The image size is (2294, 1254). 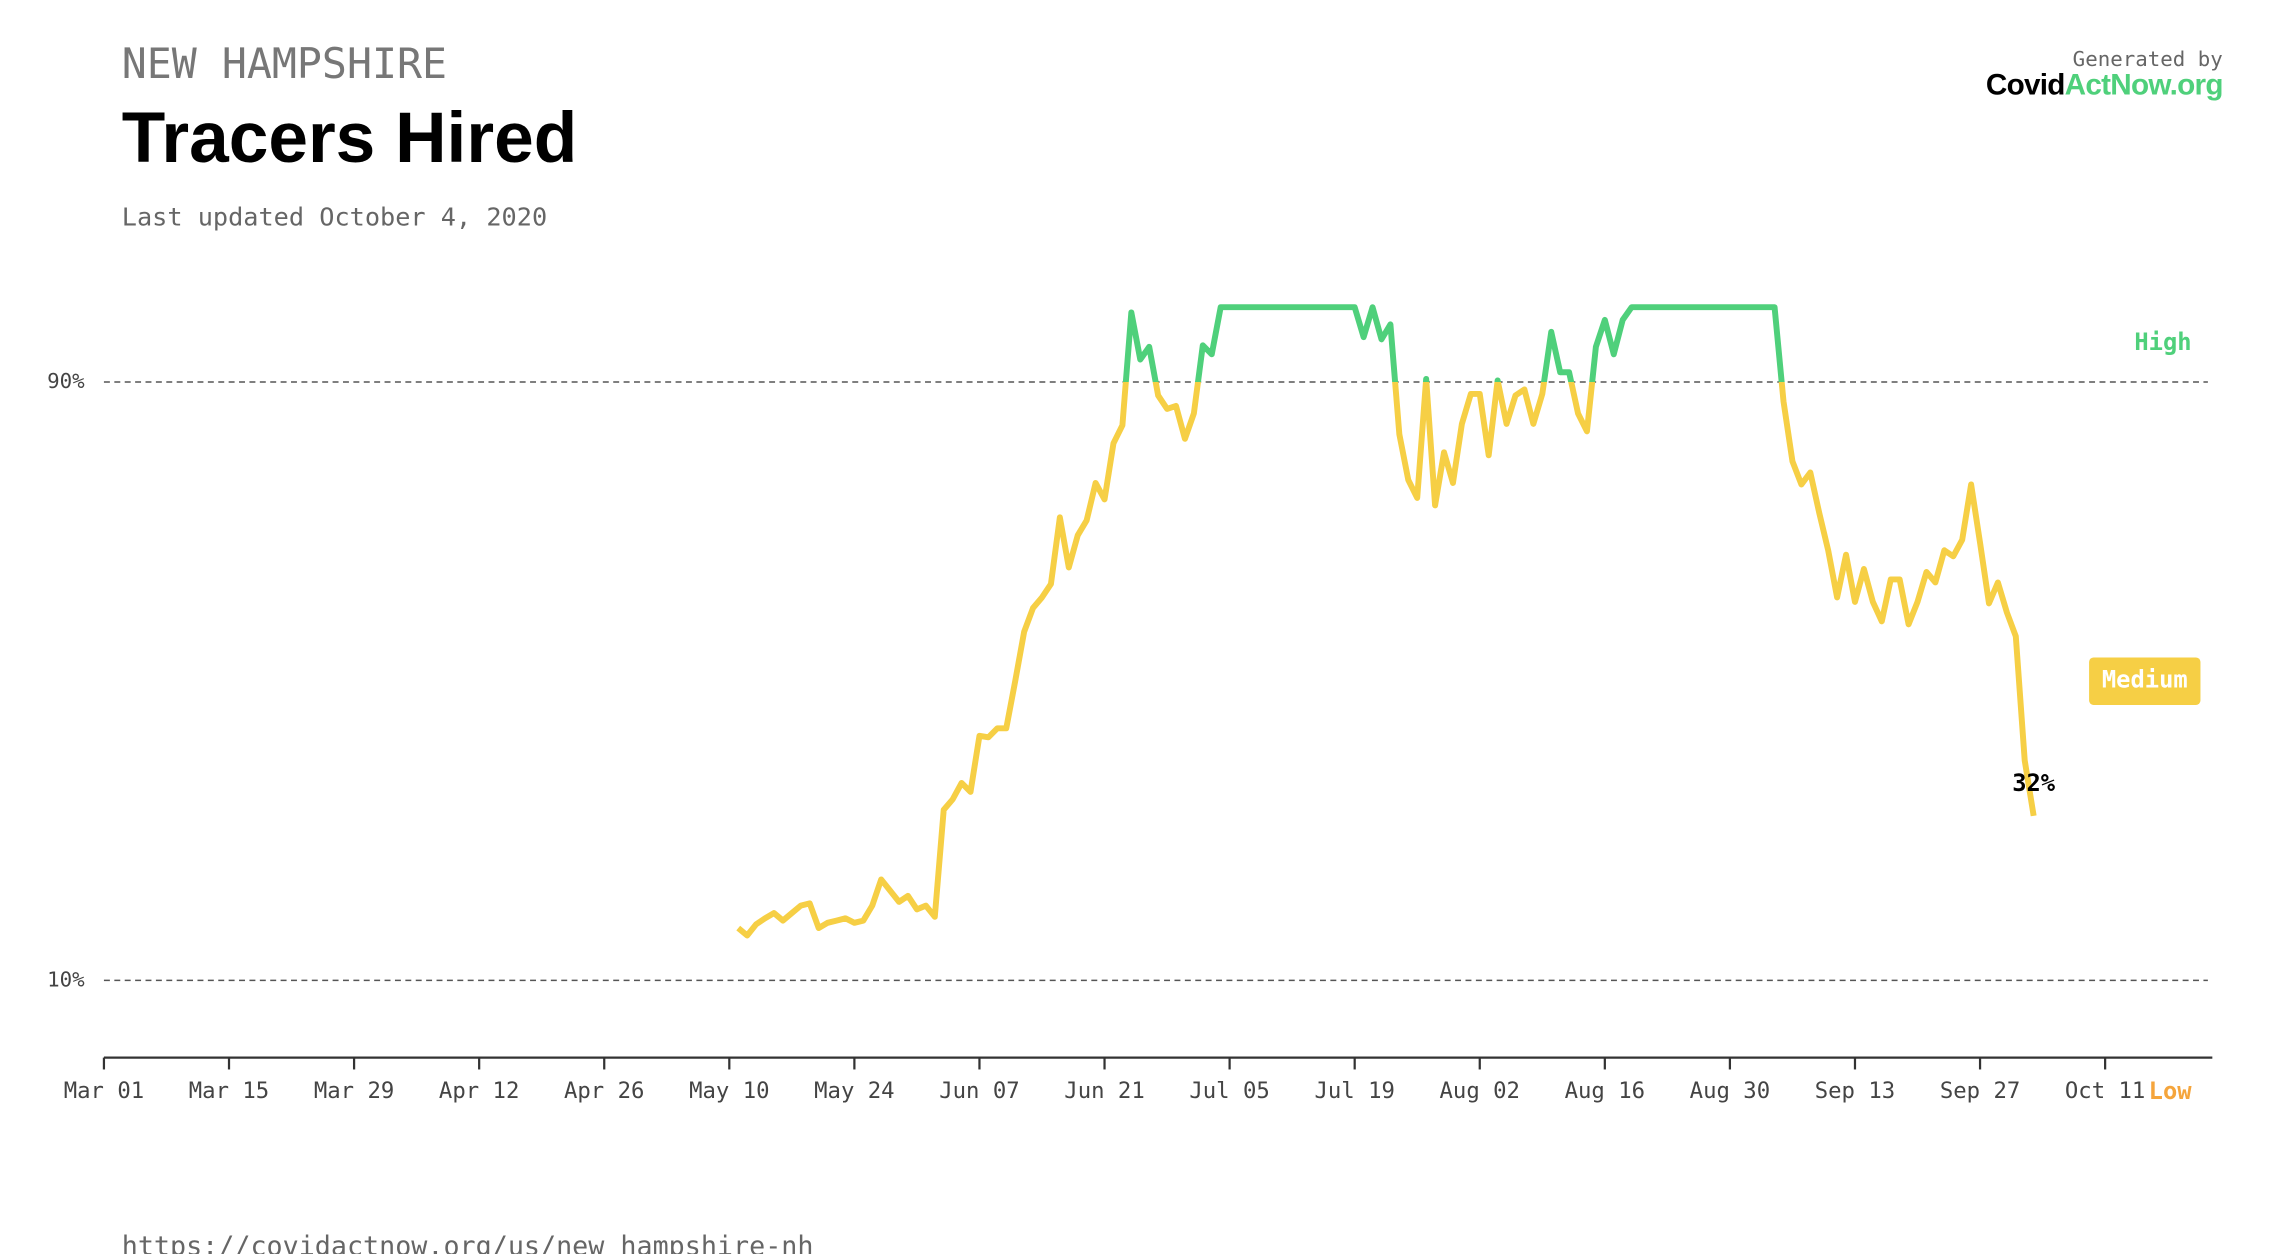 I want to click on x-tick-label: Jul 05, so click(x=1229, y=1091).